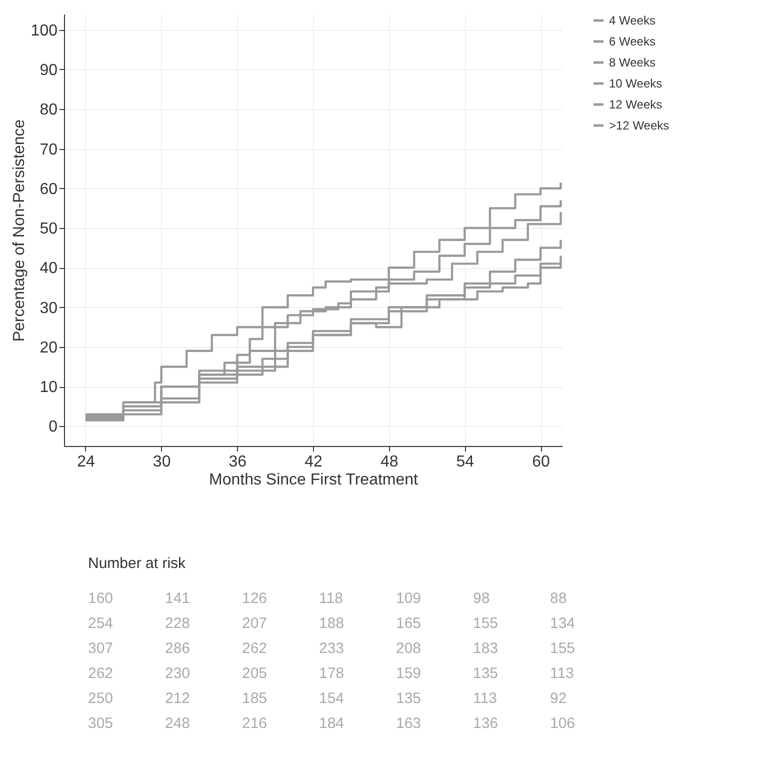  What do you see at coordinates (332, 648) in the screenshot?
I see `text: 307 286 262 233 208 183 155` at bounding box center [332, 648].